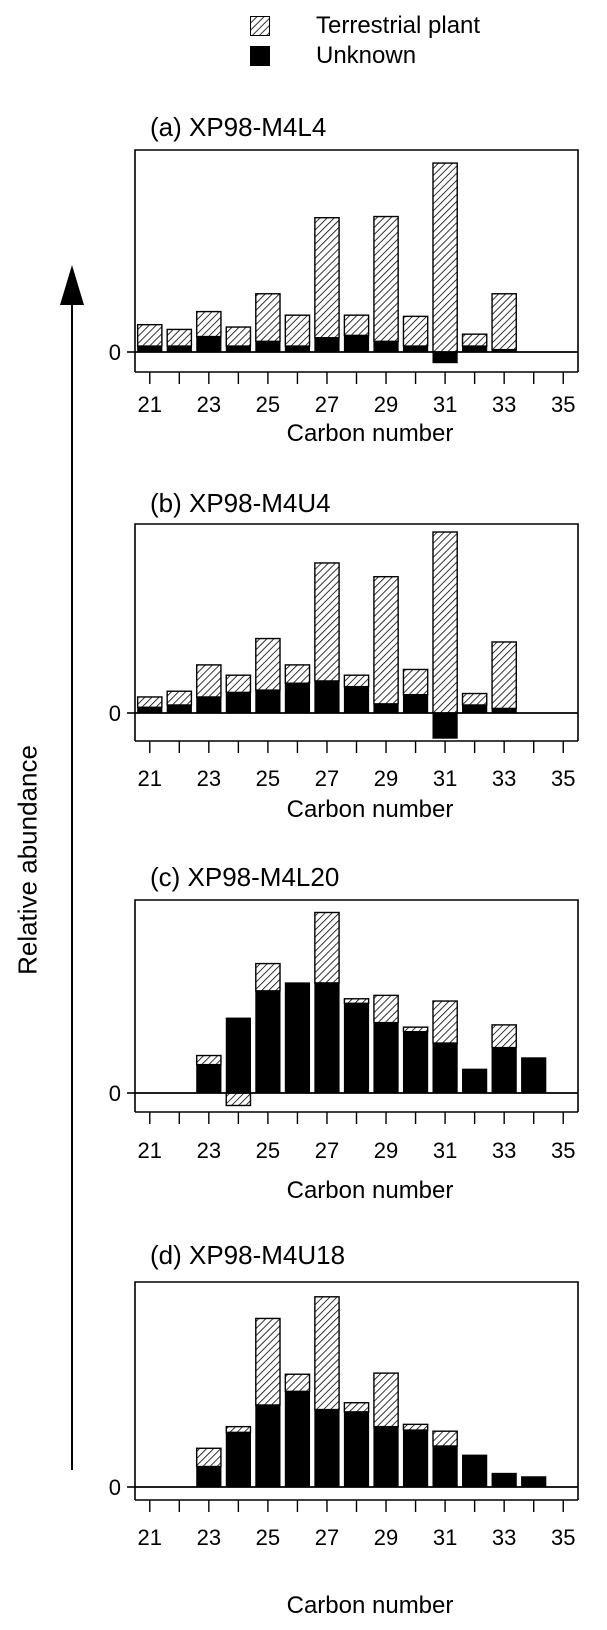 This screenshot has width=607, height=1630. I want to click on plot-frame-c, so click(356, 1005).